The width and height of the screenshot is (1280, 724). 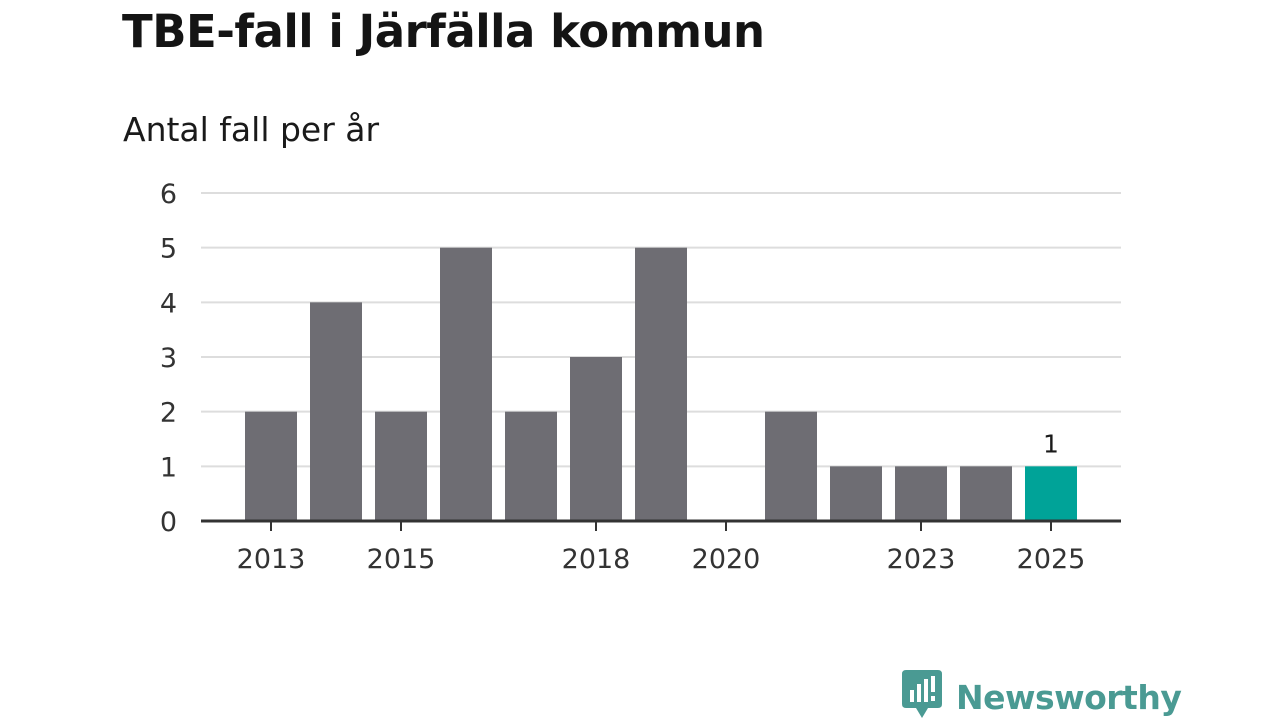 What do you see at coordinates (1051, 559) in the screenshot?
I see `x-tick-label: 2025` at bounding box center [1051, 559].